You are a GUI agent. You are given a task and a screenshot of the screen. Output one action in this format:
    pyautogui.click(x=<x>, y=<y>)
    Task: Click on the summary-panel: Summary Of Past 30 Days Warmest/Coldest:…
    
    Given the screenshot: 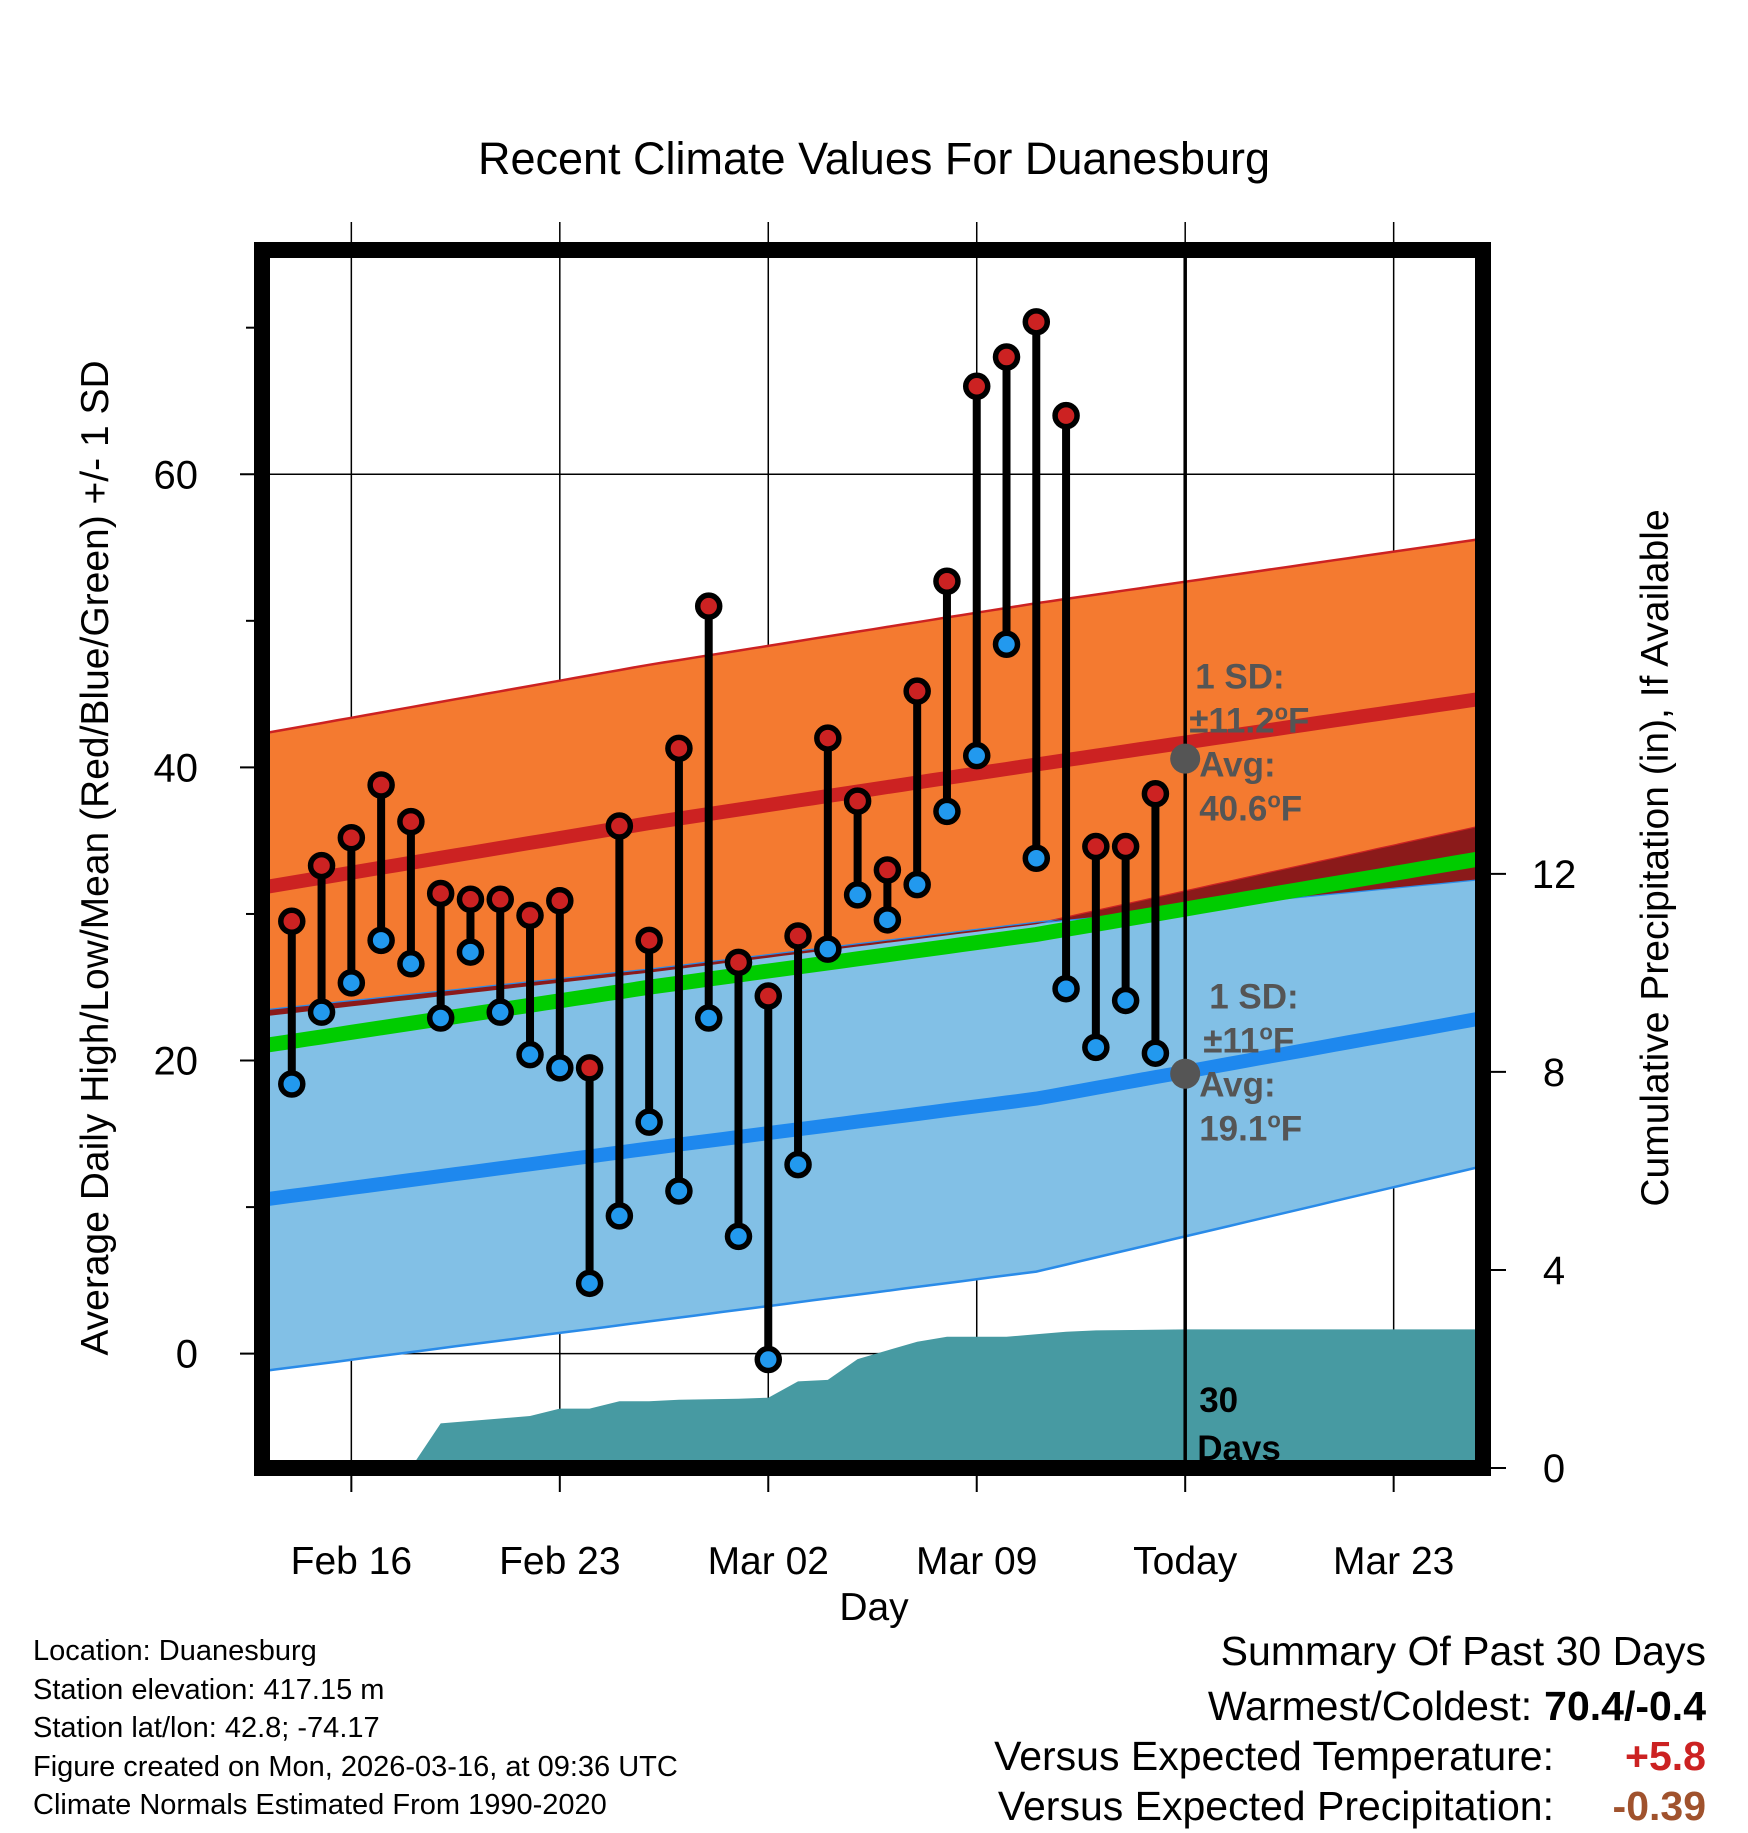 What is the action you would take?
    pyautogui.click(x=1350, y=1730)
    